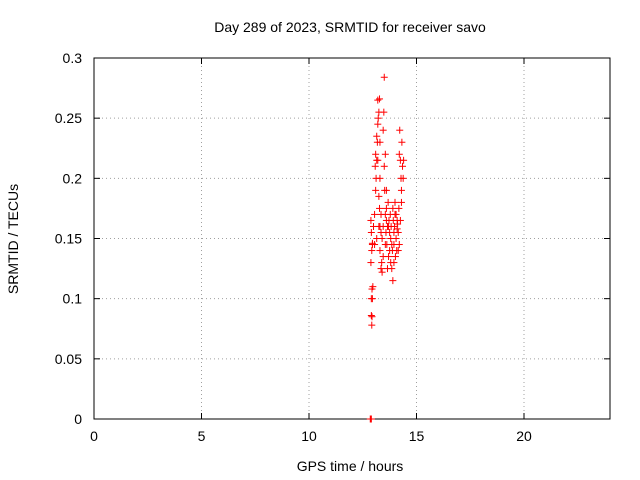 This screenshot has width=640, height=480. I want to click on x-axis-label: GPS time / hours, so click(350, 466).